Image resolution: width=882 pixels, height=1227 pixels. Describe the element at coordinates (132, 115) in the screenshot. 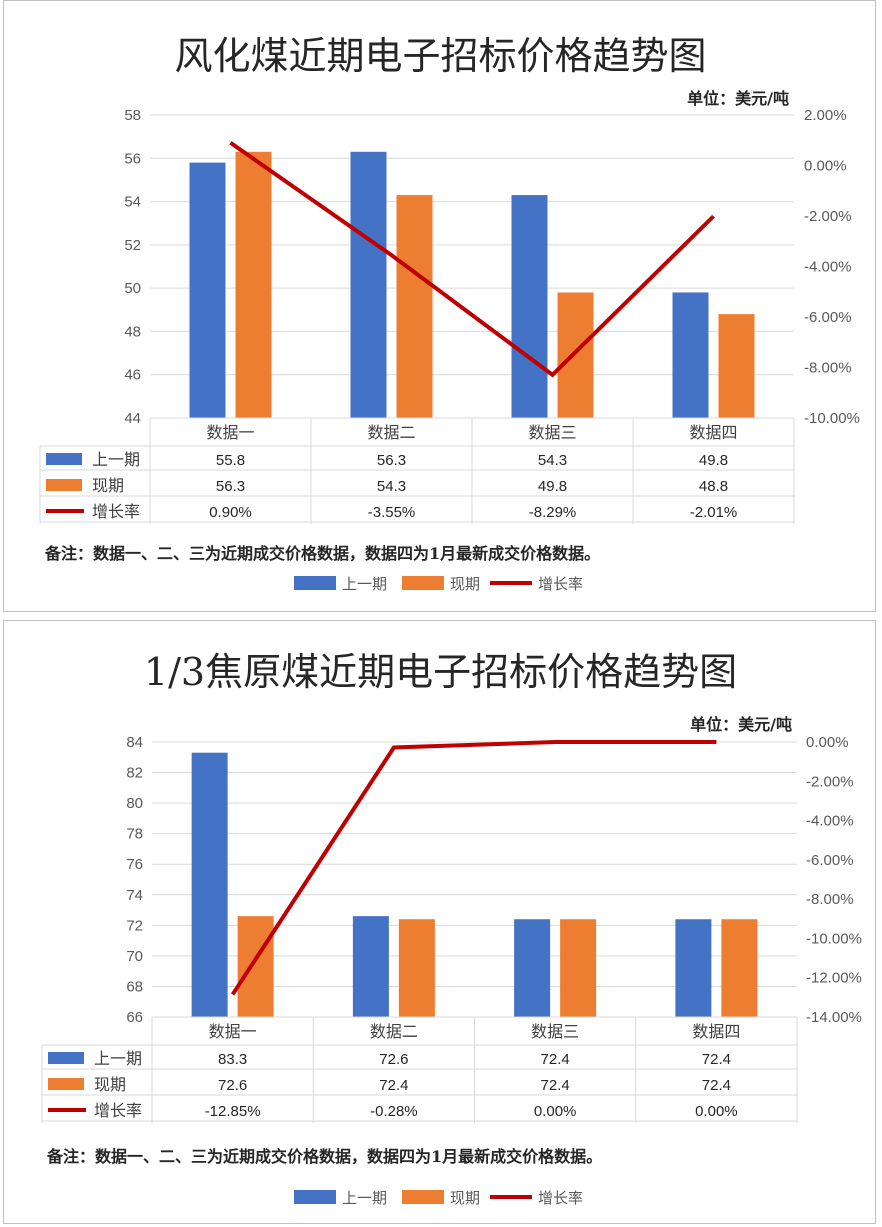

I see `y-tick-label: 58` at that location.